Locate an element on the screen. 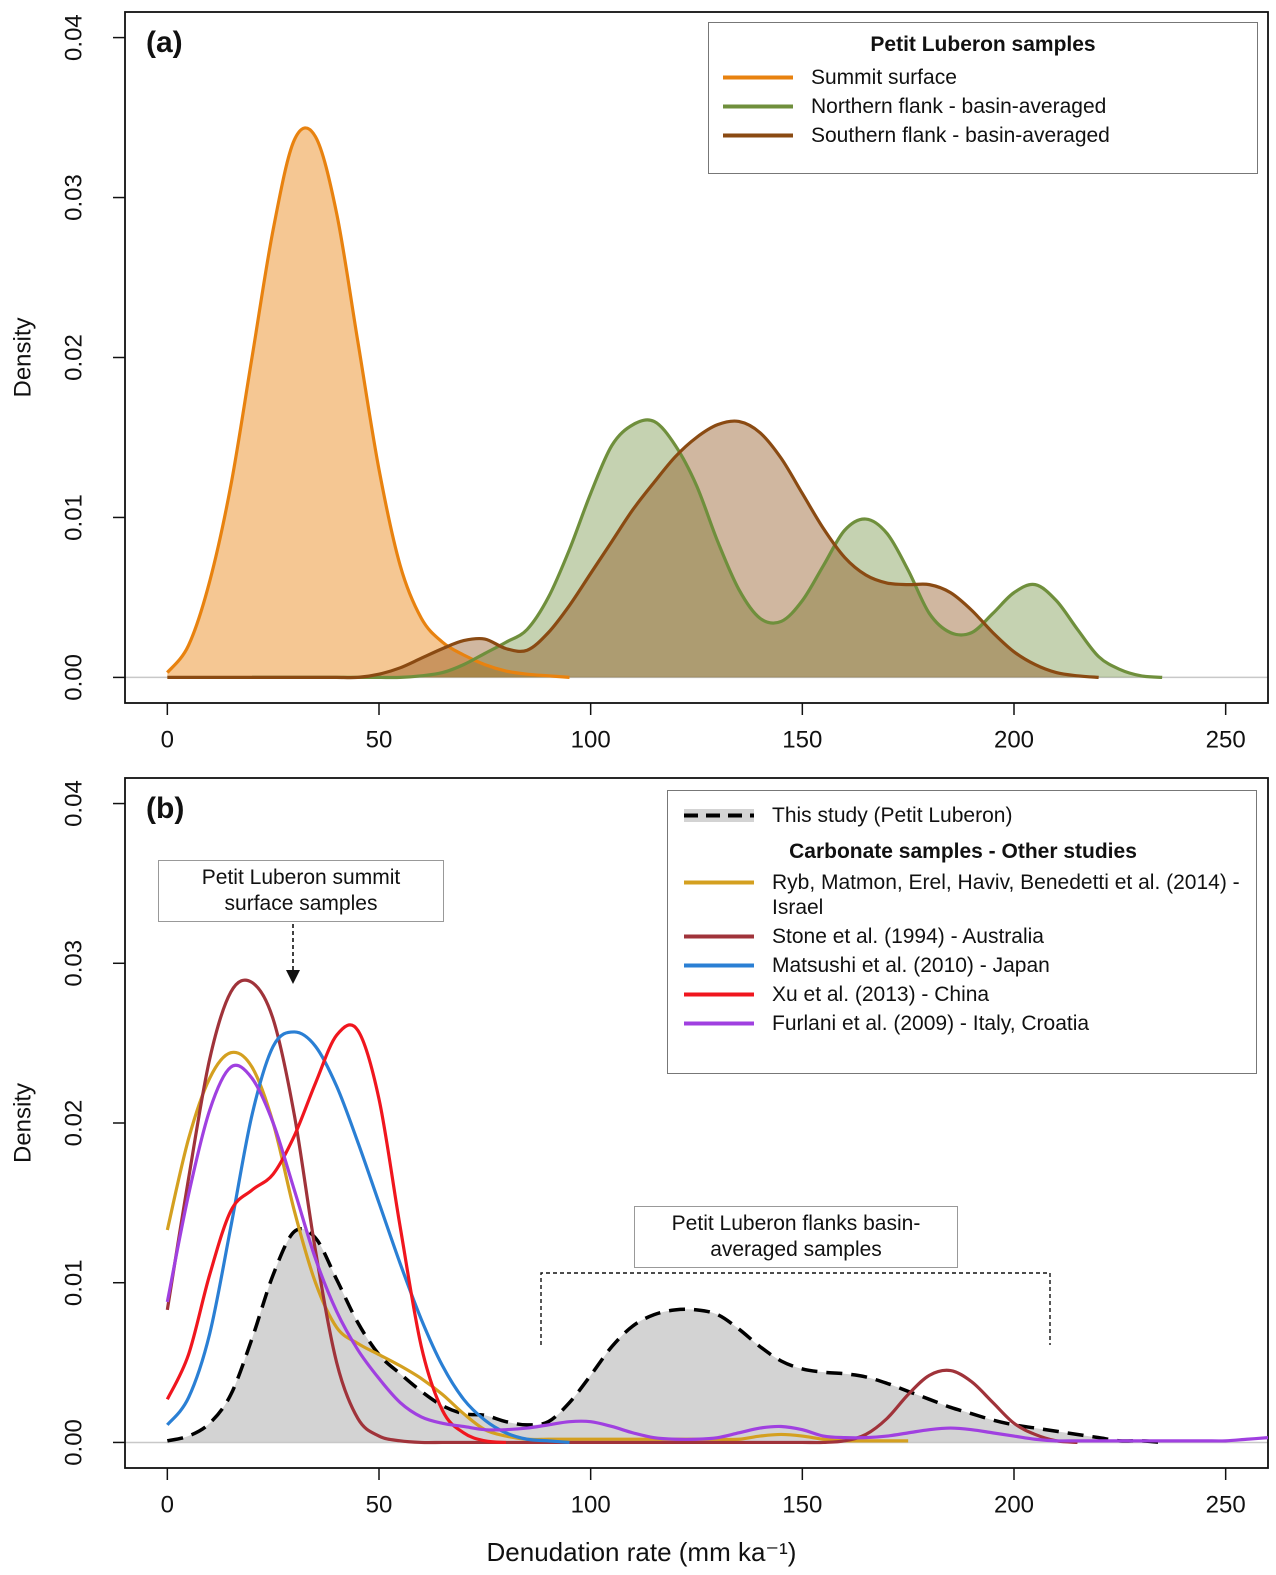 This screenshot has height=1575, width=1276. legend-group-title: Carbonate samples - Other studies is located at coordinates (963, 851).